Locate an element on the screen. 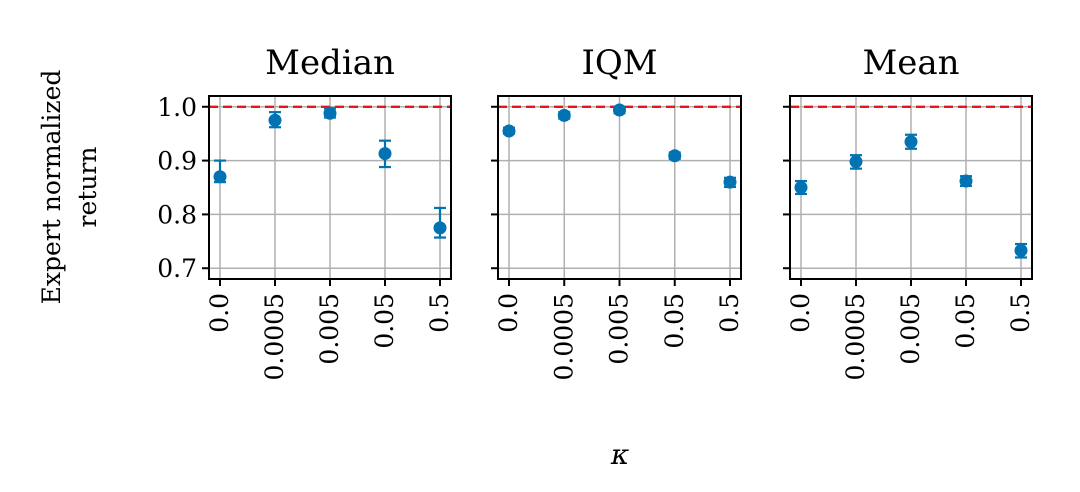 Image resolution: width=1080 pixels, height=492 pixels. y-tick-label: 0.8 is located at coordinates (177, 214).